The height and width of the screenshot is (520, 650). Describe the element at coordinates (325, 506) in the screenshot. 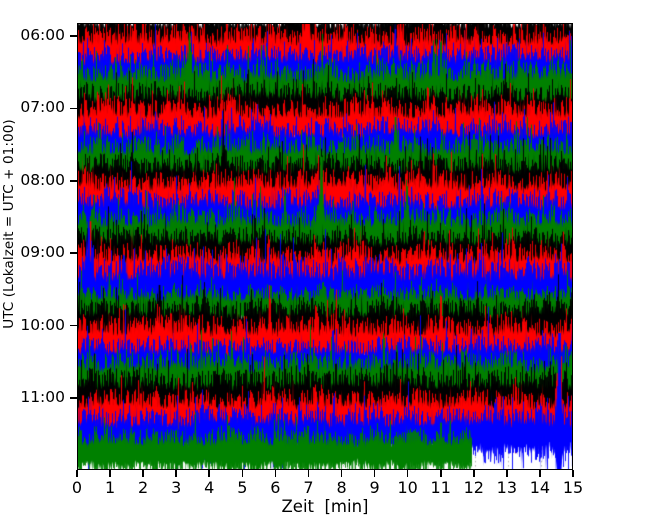

I see `x-axis-label: Zeit [min]` at that location.